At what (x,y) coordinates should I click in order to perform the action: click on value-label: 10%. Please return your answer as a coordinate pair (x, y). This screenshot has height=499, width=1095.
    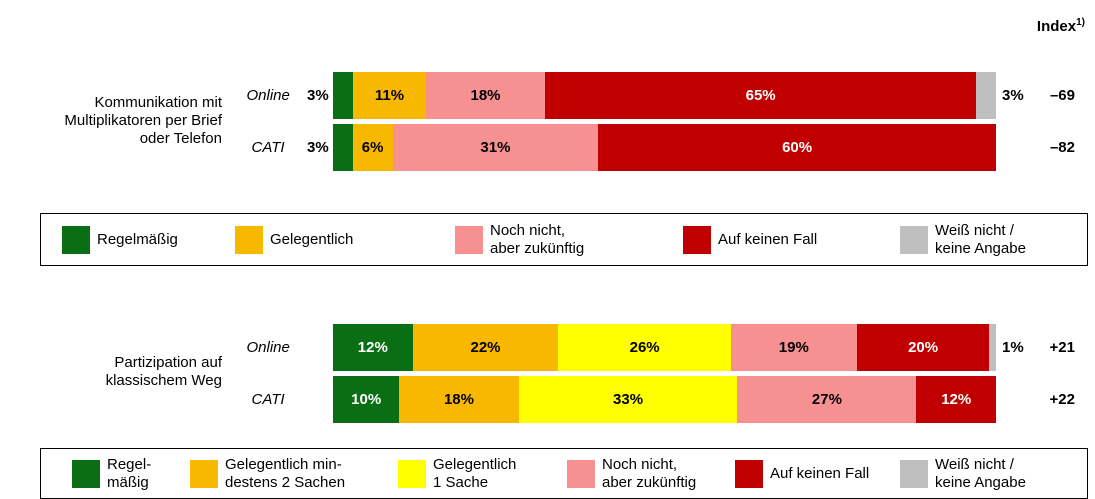
    Looking at the image, I should click on (366, 399).